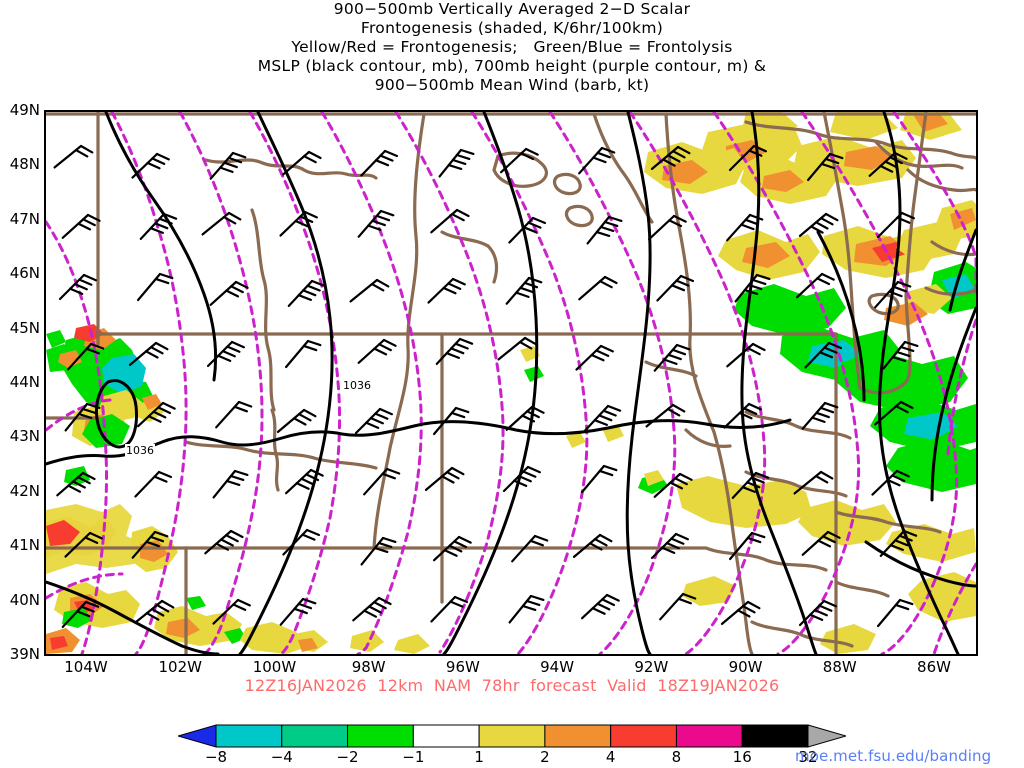 The image size is (1024, 768). Describe the element at coordinates (24, 327) in the screenshot. I see `latitude-tick-label: 45N` at that location.